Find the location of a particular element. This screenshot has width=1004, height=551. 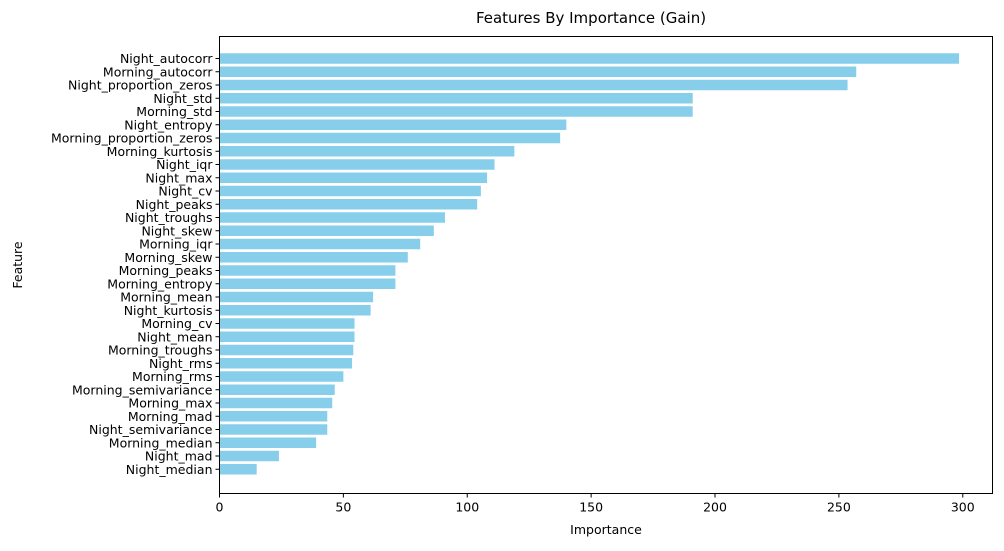

x-tick-label: 200 is located at coordinates (715, 507).